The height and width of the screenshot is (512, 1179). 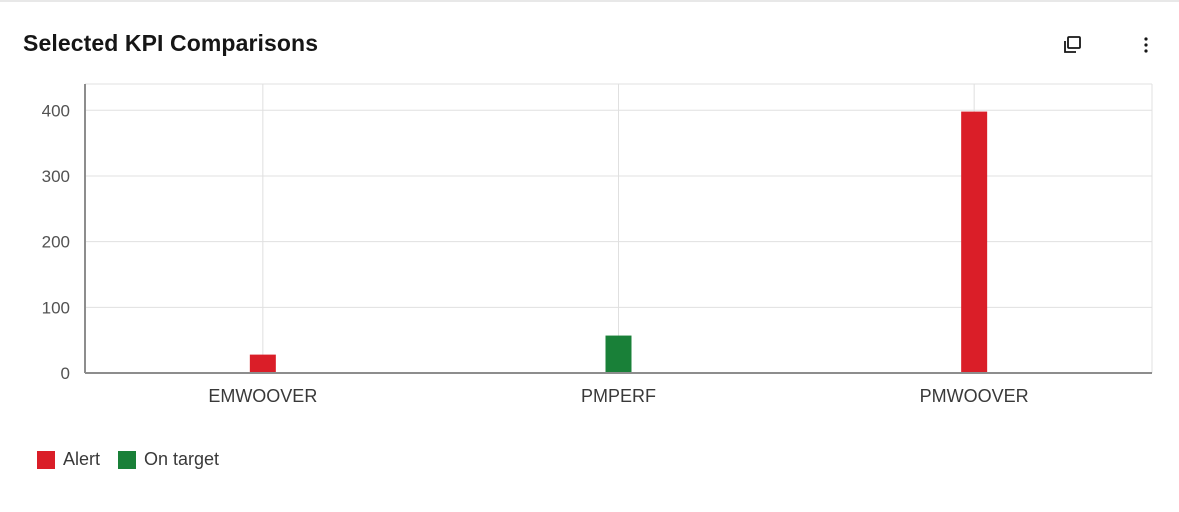 What do you see at coordinates (82, 459) in the screenshot?
I see `legend-label-alert: Alert` at bounding box center [82, 459].